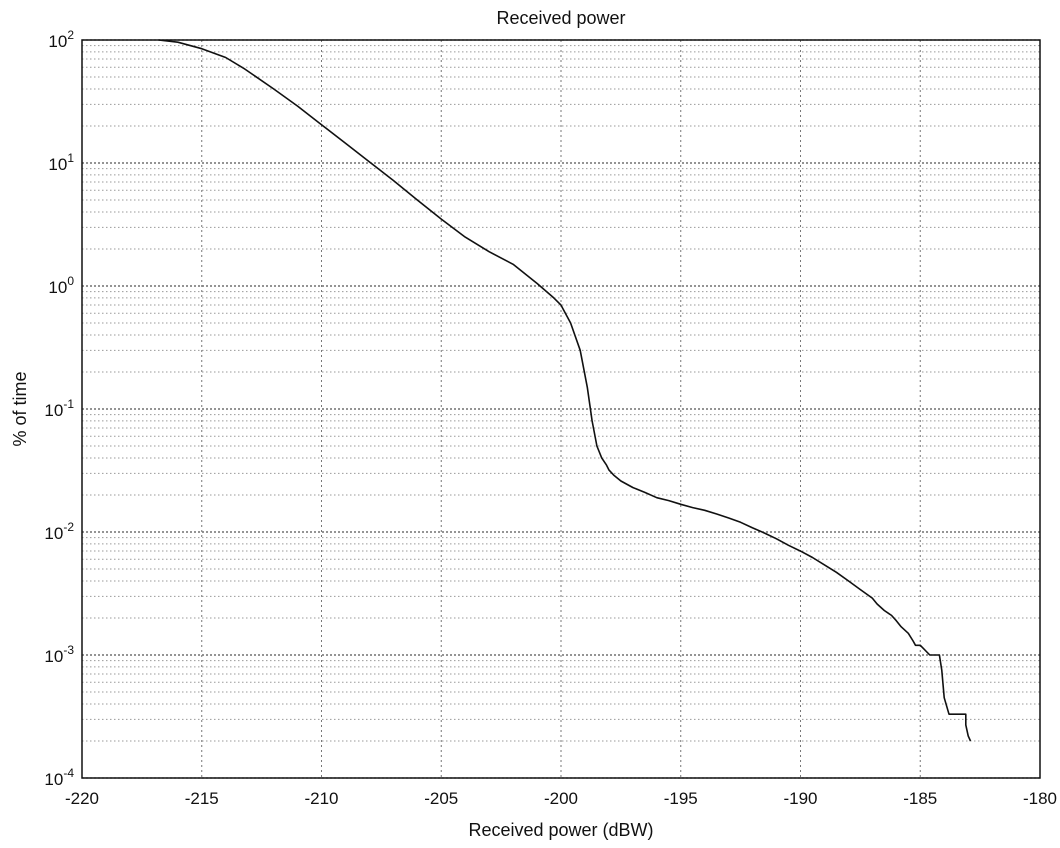 The width and height of the screenshot is (1060, 848). I want to click on y-tick-label: 10⁻¹, so click(59, 408).